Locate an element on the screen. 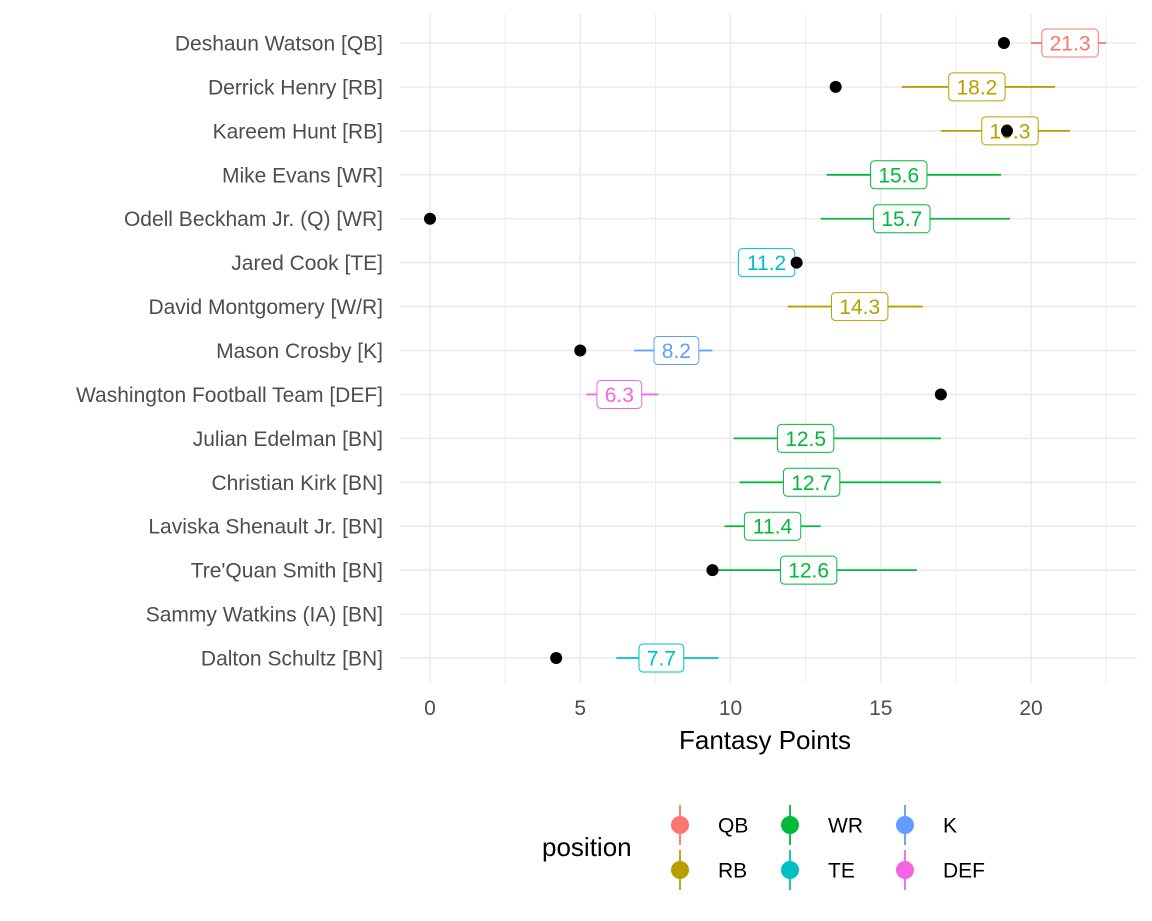 The image size is (1152, 921). x-tick-label: 5 is located at coordinates (580, 708).